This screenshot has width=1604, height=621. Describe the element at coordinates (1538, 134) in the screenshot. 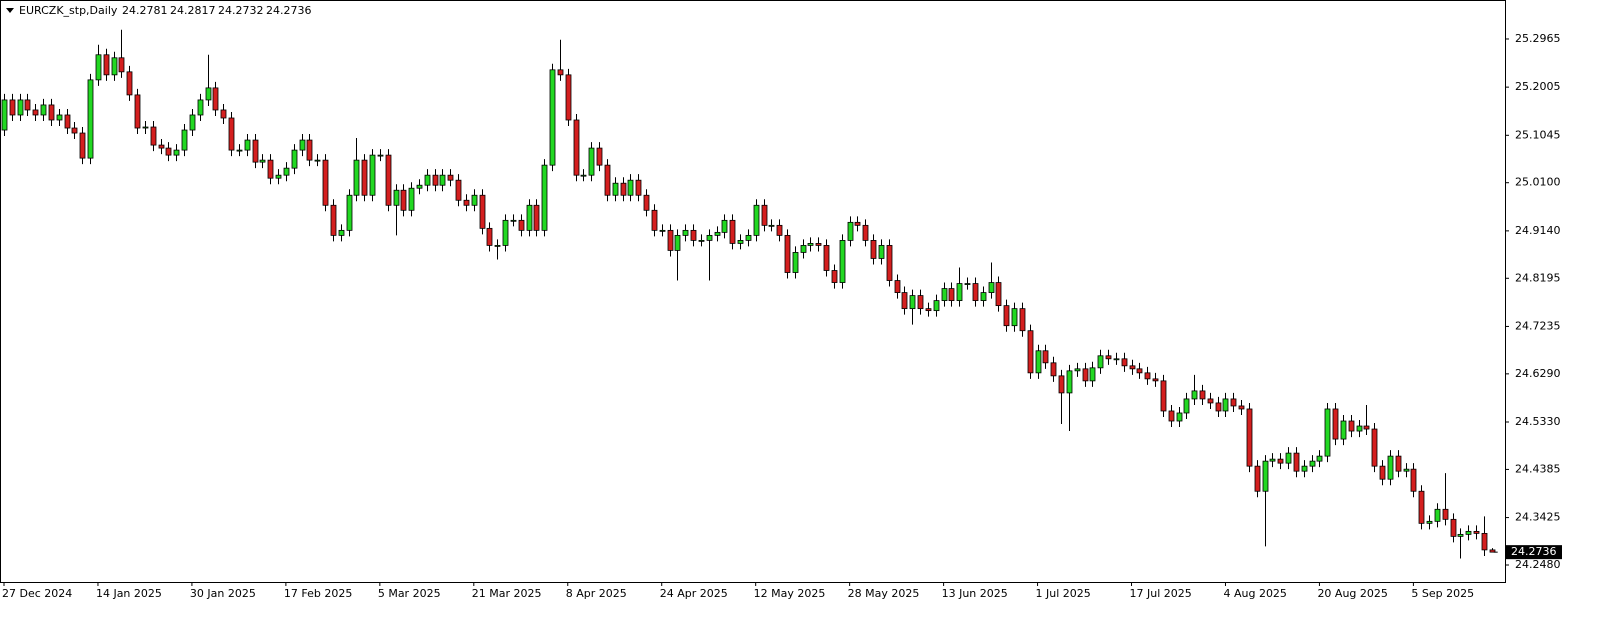

I see `y-tick-label: 25.1045` at that location.